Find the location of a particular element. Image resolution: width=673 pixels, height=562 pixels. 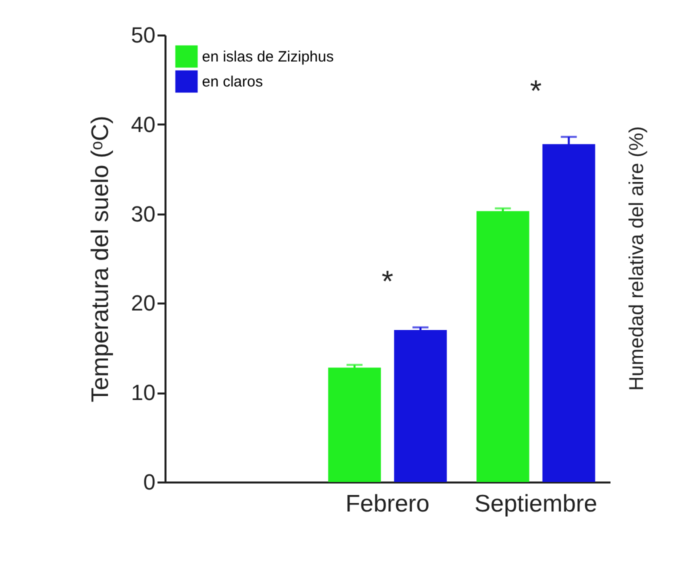

y-axis-title: Temperatura del suelo (ᵒC) is located at coordinates (100, 259).